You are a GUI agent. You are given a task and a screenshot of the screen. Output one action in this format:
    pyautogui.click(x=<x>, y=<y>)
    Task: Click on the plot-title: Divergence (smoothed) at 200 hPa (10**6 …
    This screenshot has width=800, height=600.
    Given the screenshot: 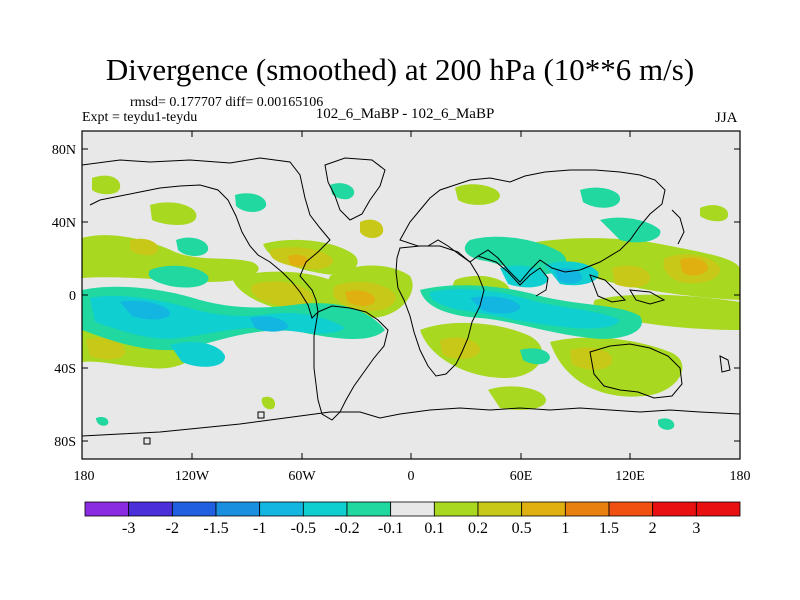 What is the action you would take?
    pyautogui.click(x=400, y=69)
    